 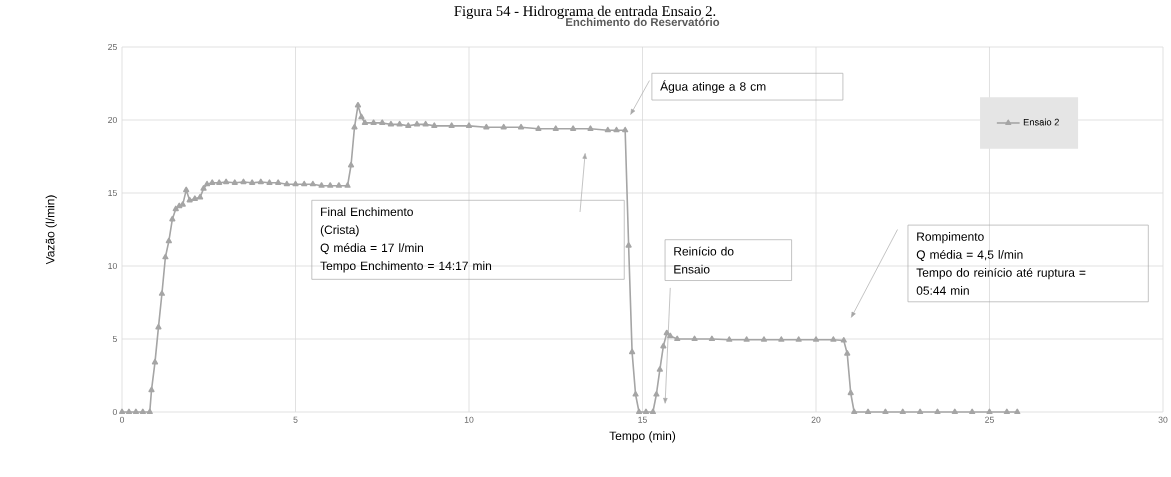 What do you see at coordinates (112, 266) in the screenshot?
I see `y-tick-label: 10` at bounding box center [112, 266].